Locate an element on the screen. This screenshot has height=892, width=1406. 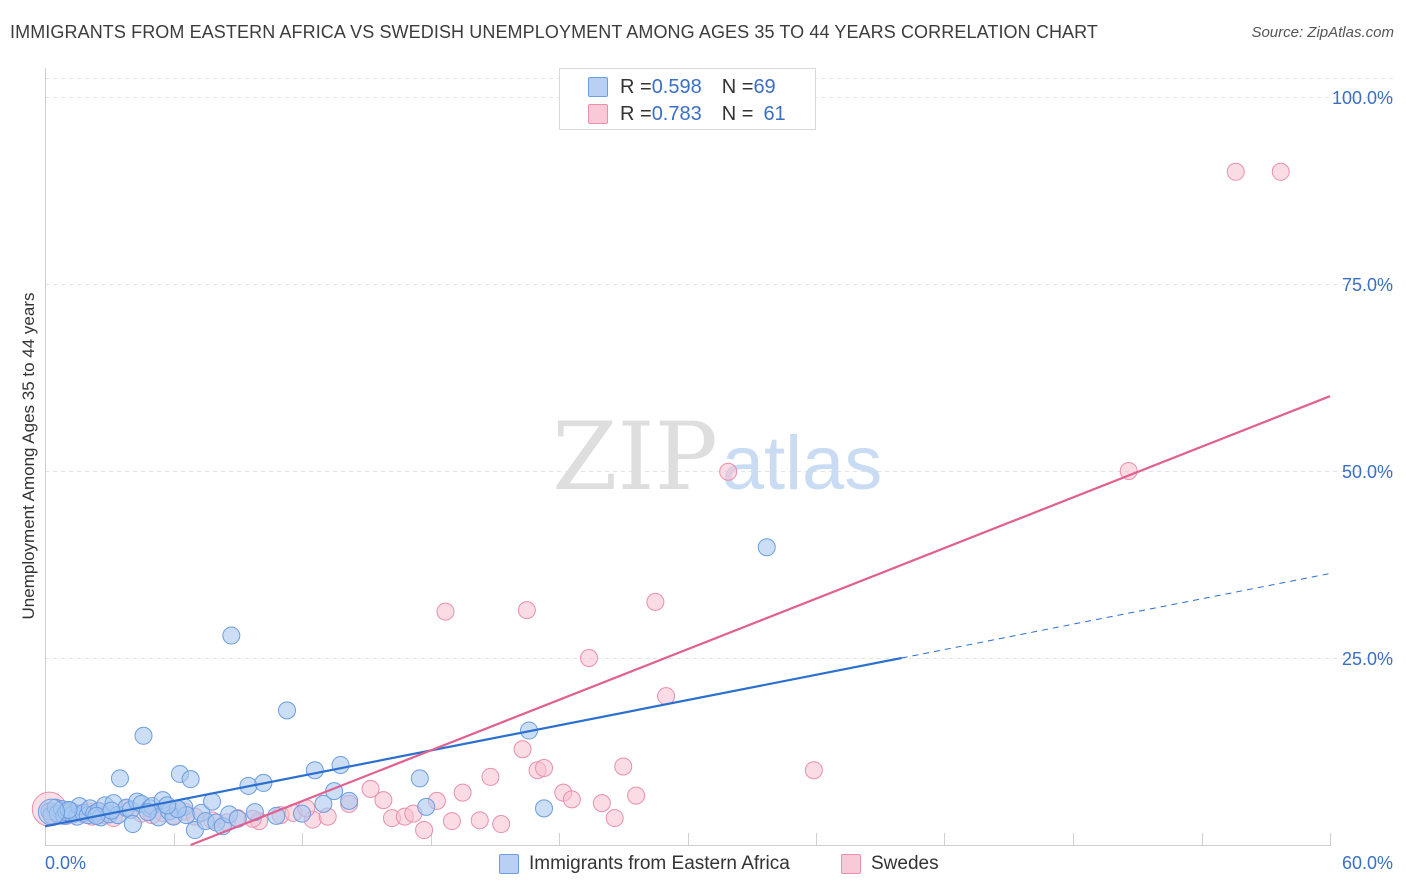
legend-swatch-pink is located at coordinates (598, 114).